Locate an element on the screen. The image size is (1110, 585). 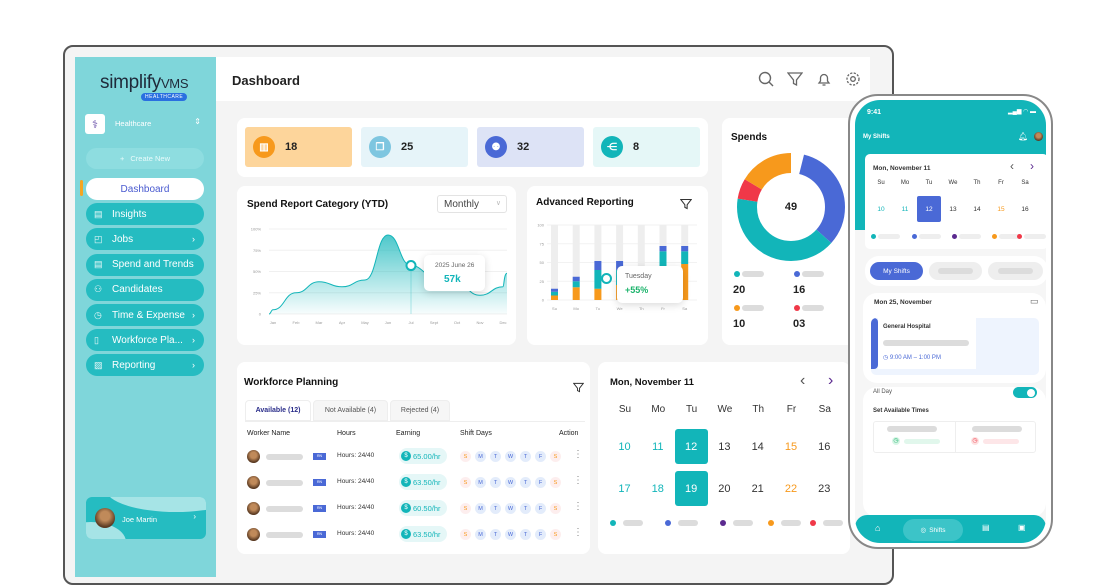
bell-icon is located at coordinates (824, 80).